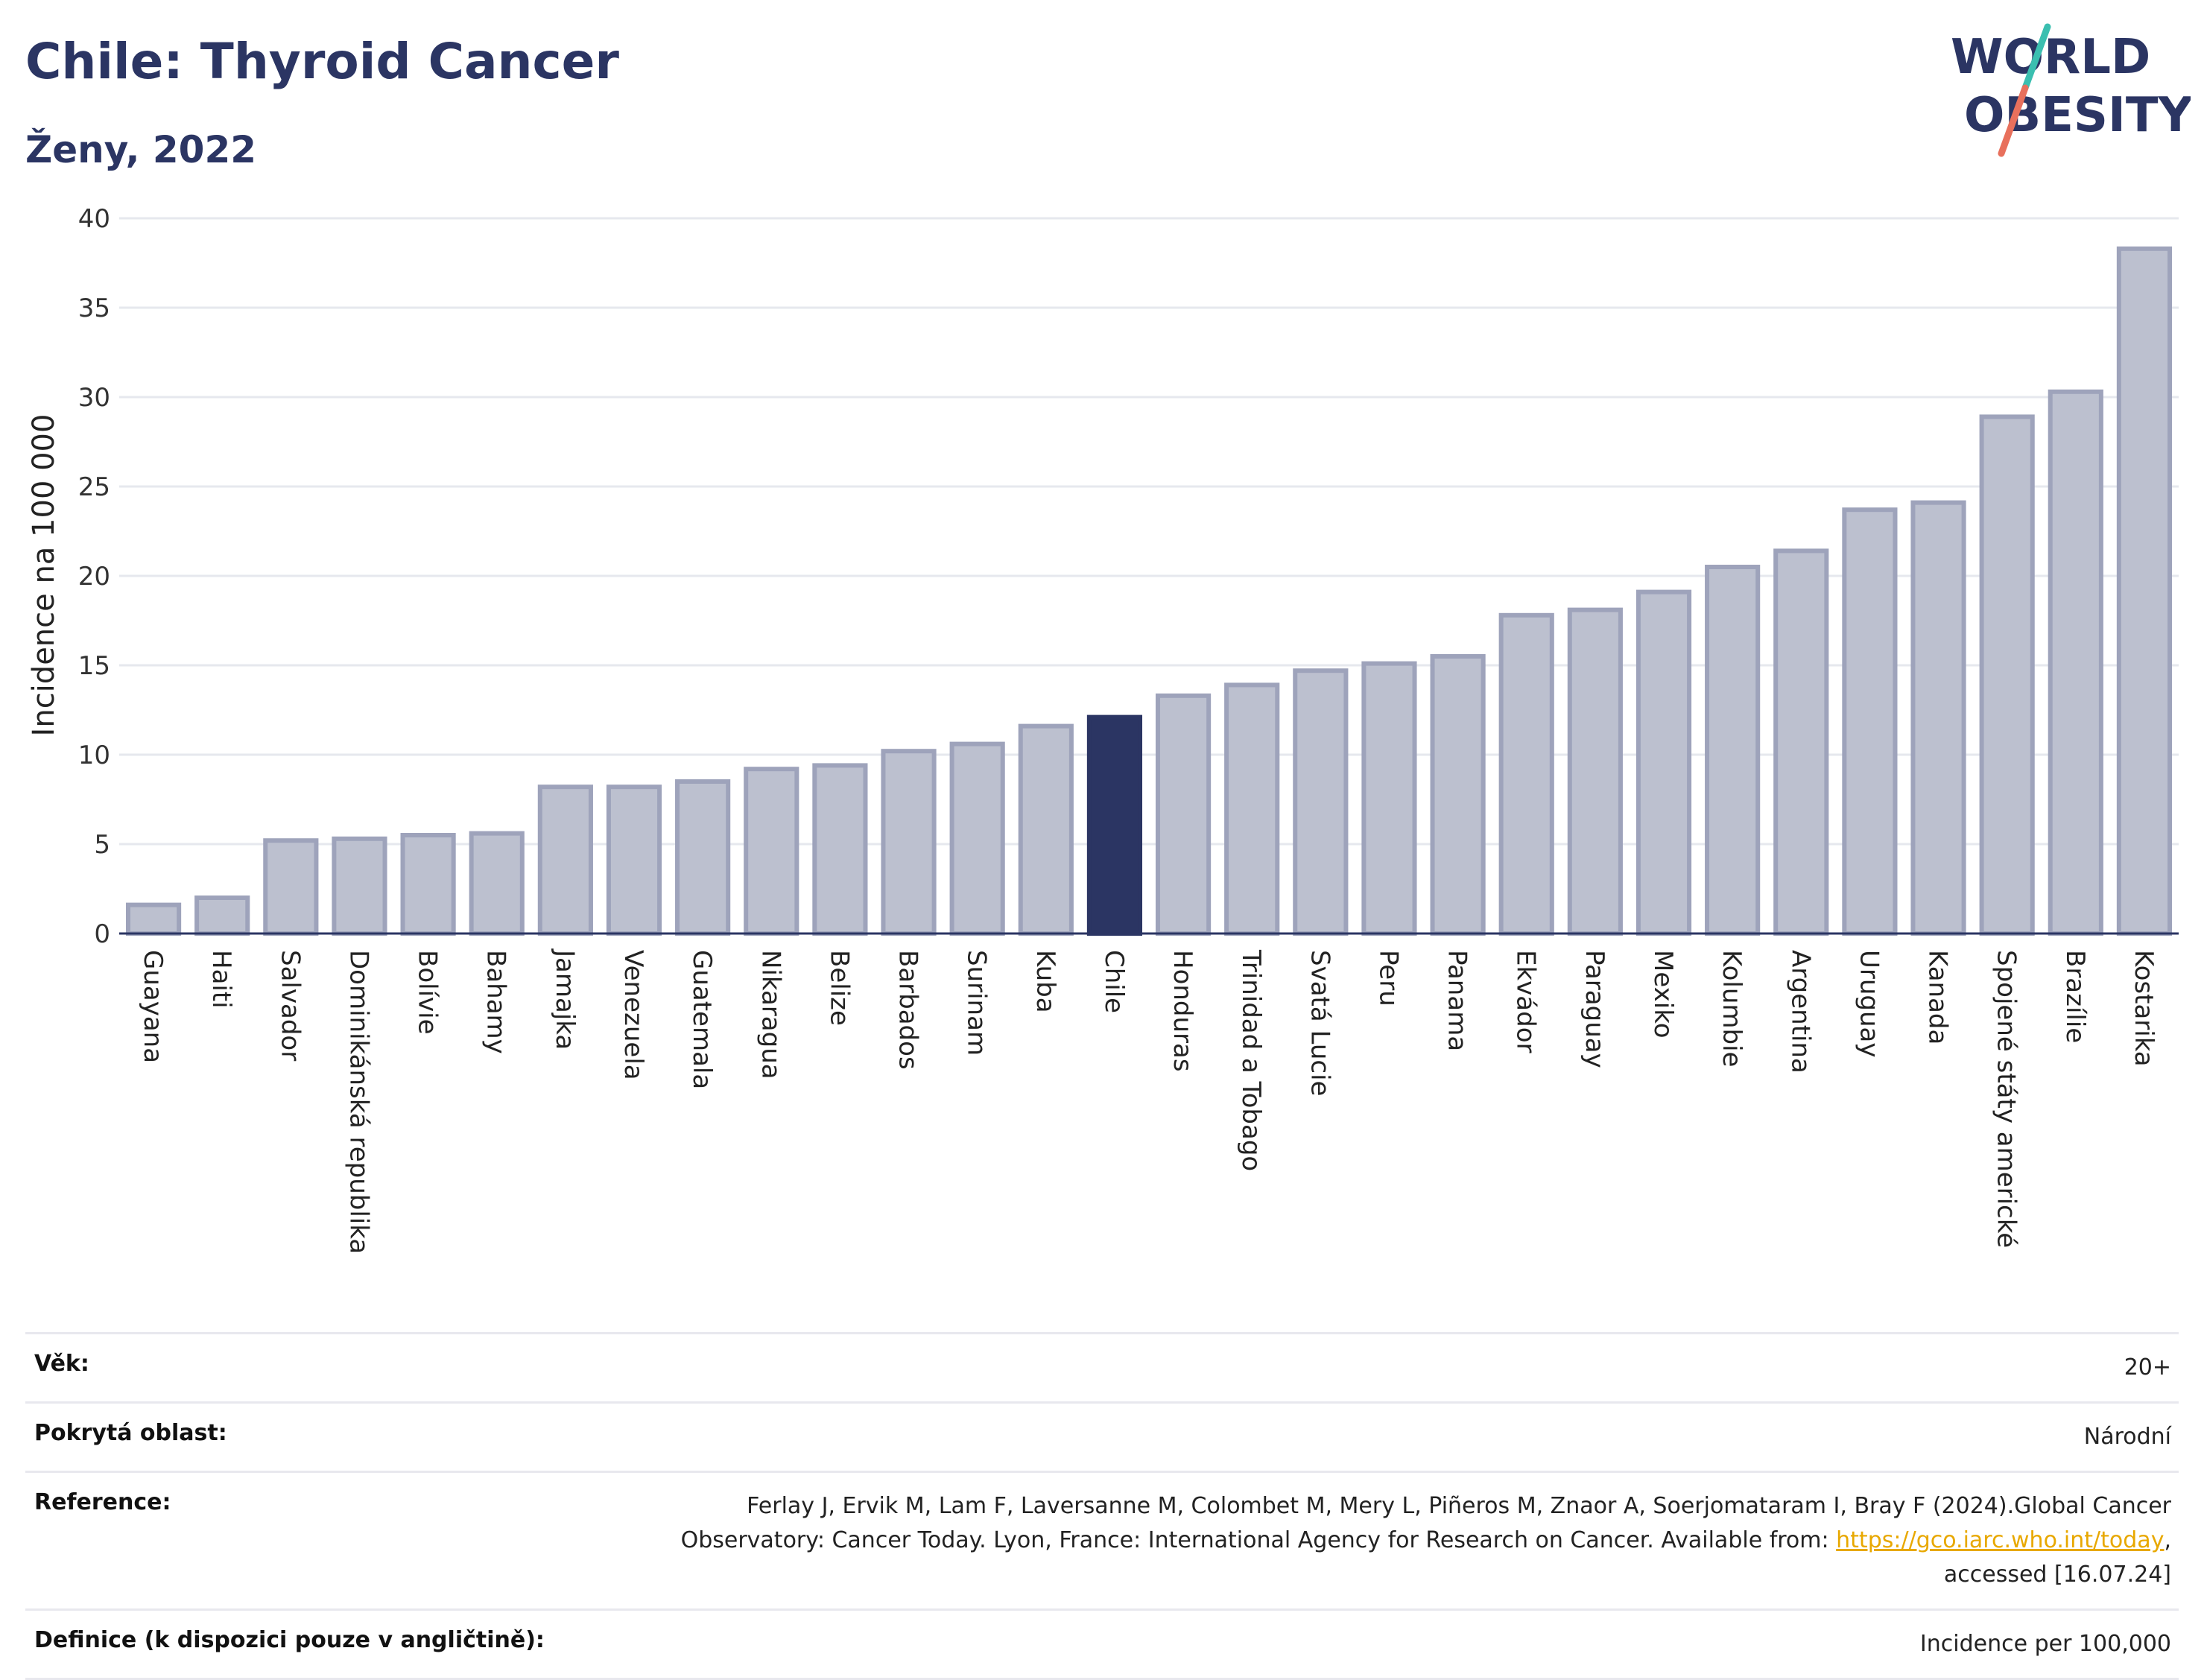 The image size is (2204, 1680). Describe the element at coordinates (94, 666) in the screenshot. I see `y-tick-label: 15` at that location.